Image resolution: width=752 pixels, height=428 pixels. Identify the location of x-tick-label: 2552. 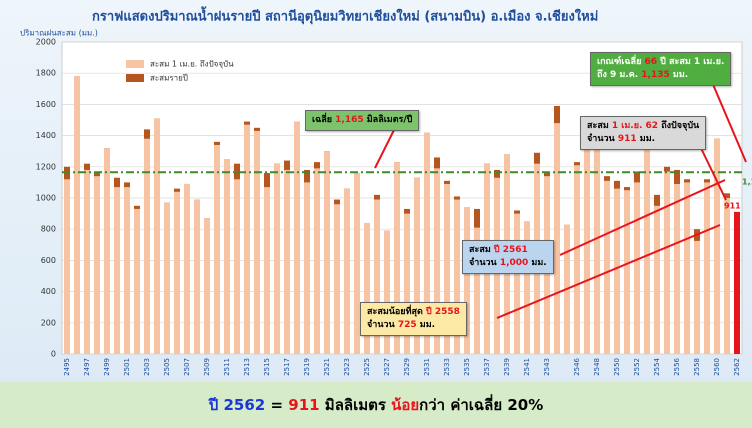
(637, 367).